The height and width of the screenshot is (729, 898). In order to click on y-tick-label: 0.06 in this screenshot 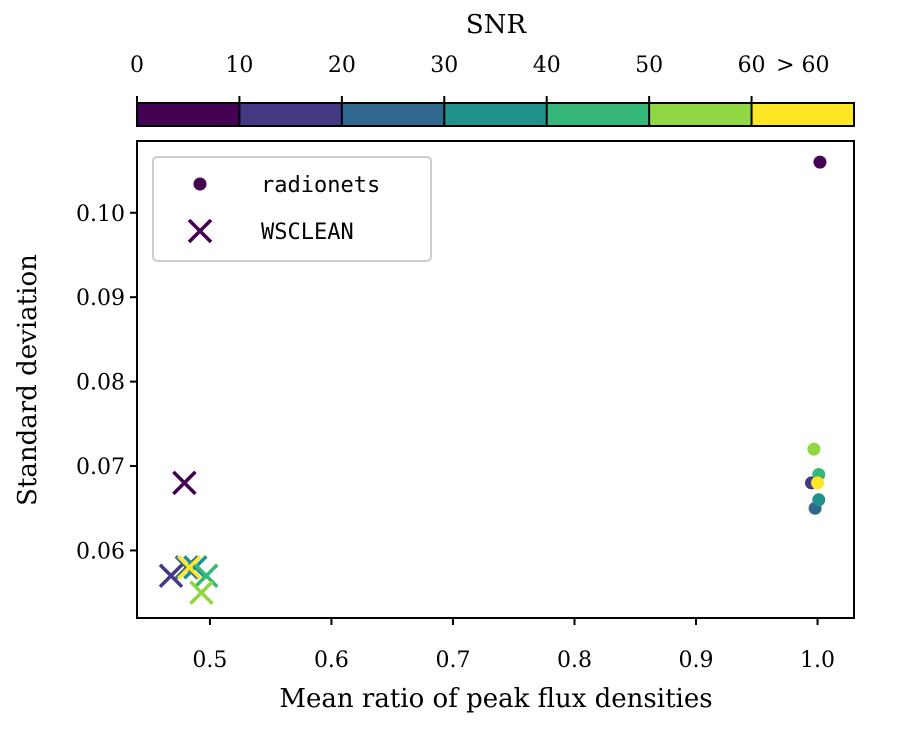, I will do `click(100, 551)`.